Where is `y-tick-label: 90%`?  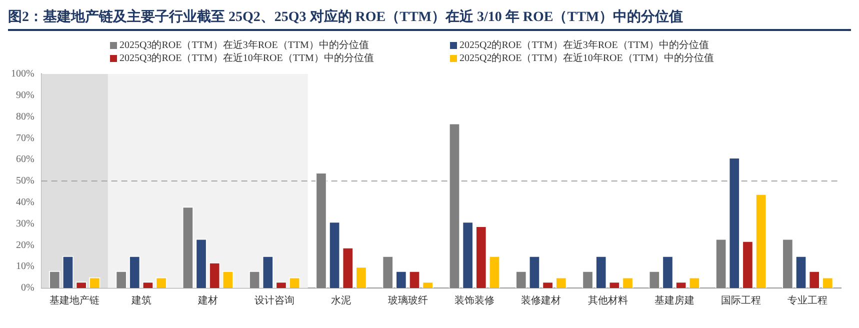 y-tick-label: 90% is located at coordinates (25, 96).